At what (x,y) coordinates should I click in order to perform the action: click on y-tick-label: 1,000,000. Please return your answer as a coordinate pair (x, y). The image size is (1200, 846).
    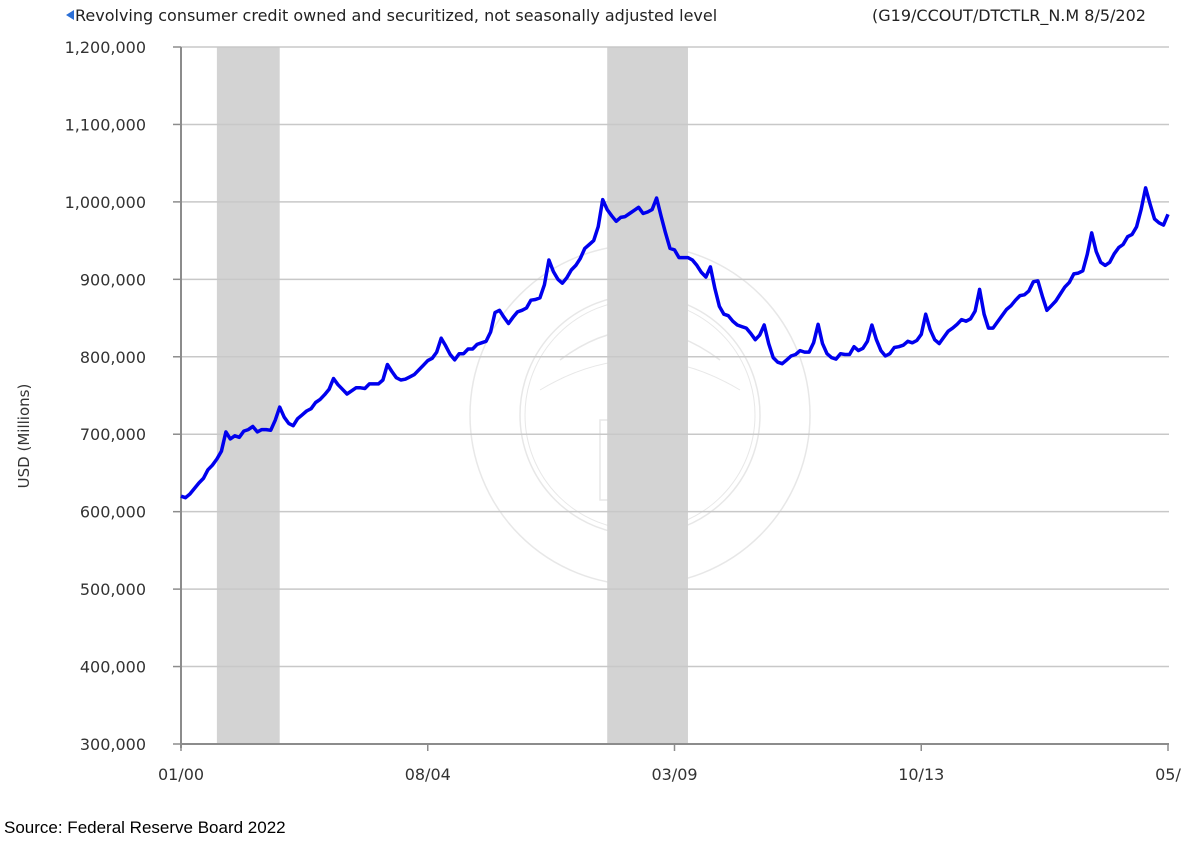
    Looking at the image, I should click on (105, 202).